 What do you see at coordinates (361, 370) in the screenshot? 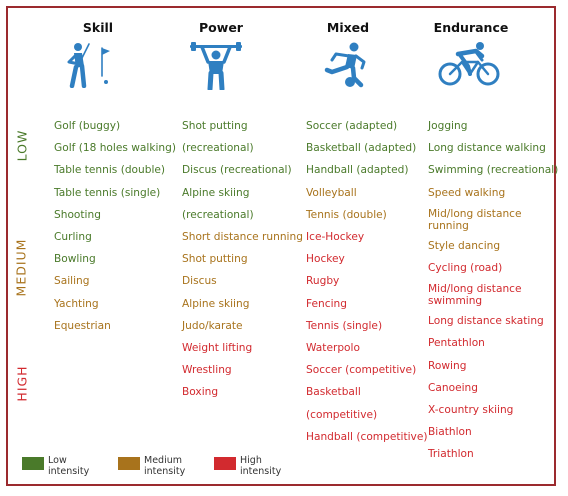
I see `sport-item: Soccer (competitive)` at bounding box center [361, 370].